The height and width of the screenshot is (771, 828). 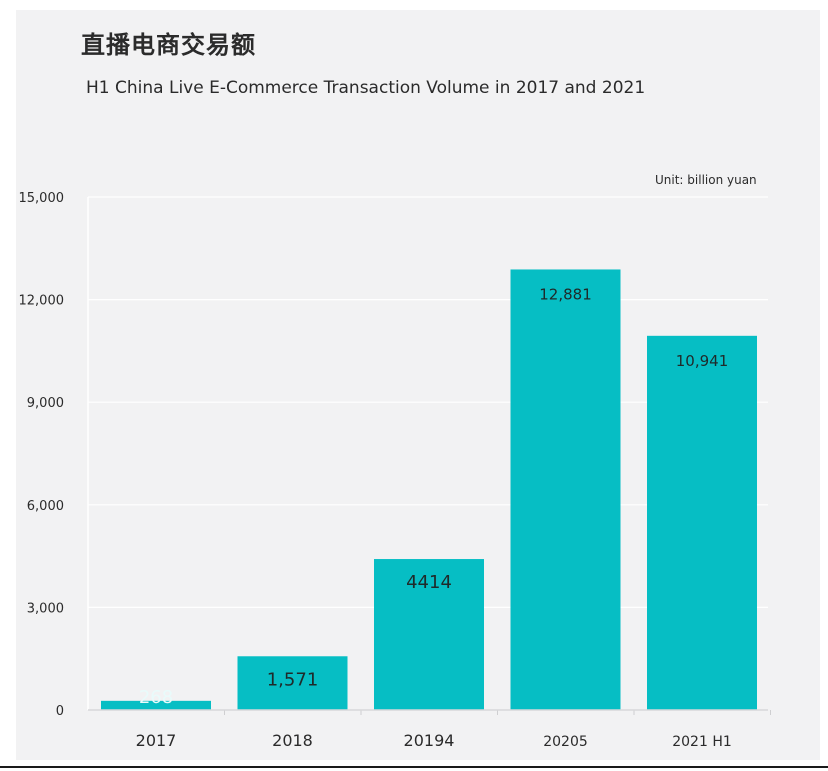 What do you see at coordinates (565, 742) in the screenshot?
I see `x-tick-label: 20205` at bounding box center [565, 742].